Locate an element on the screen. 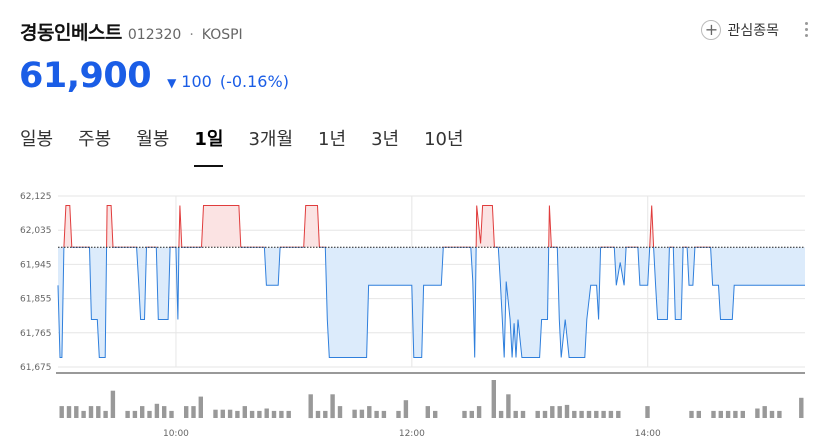 Image resolution: width=817 pixels, height=440 pixels. tab-1day: 1일 is located at coordinates (209, 146).